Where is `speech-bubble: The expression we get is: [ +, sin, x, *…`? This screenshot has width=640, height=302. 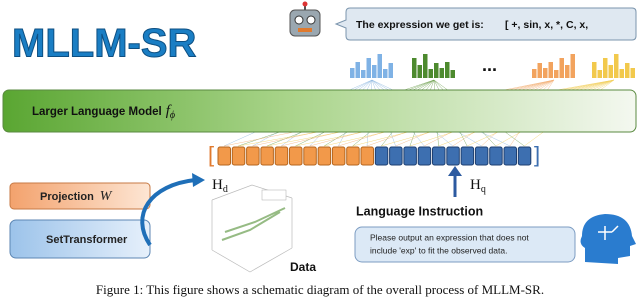
speech-bubble: The expression we get is: [ +, sin, x, *… is located at coordinates (485, 24).